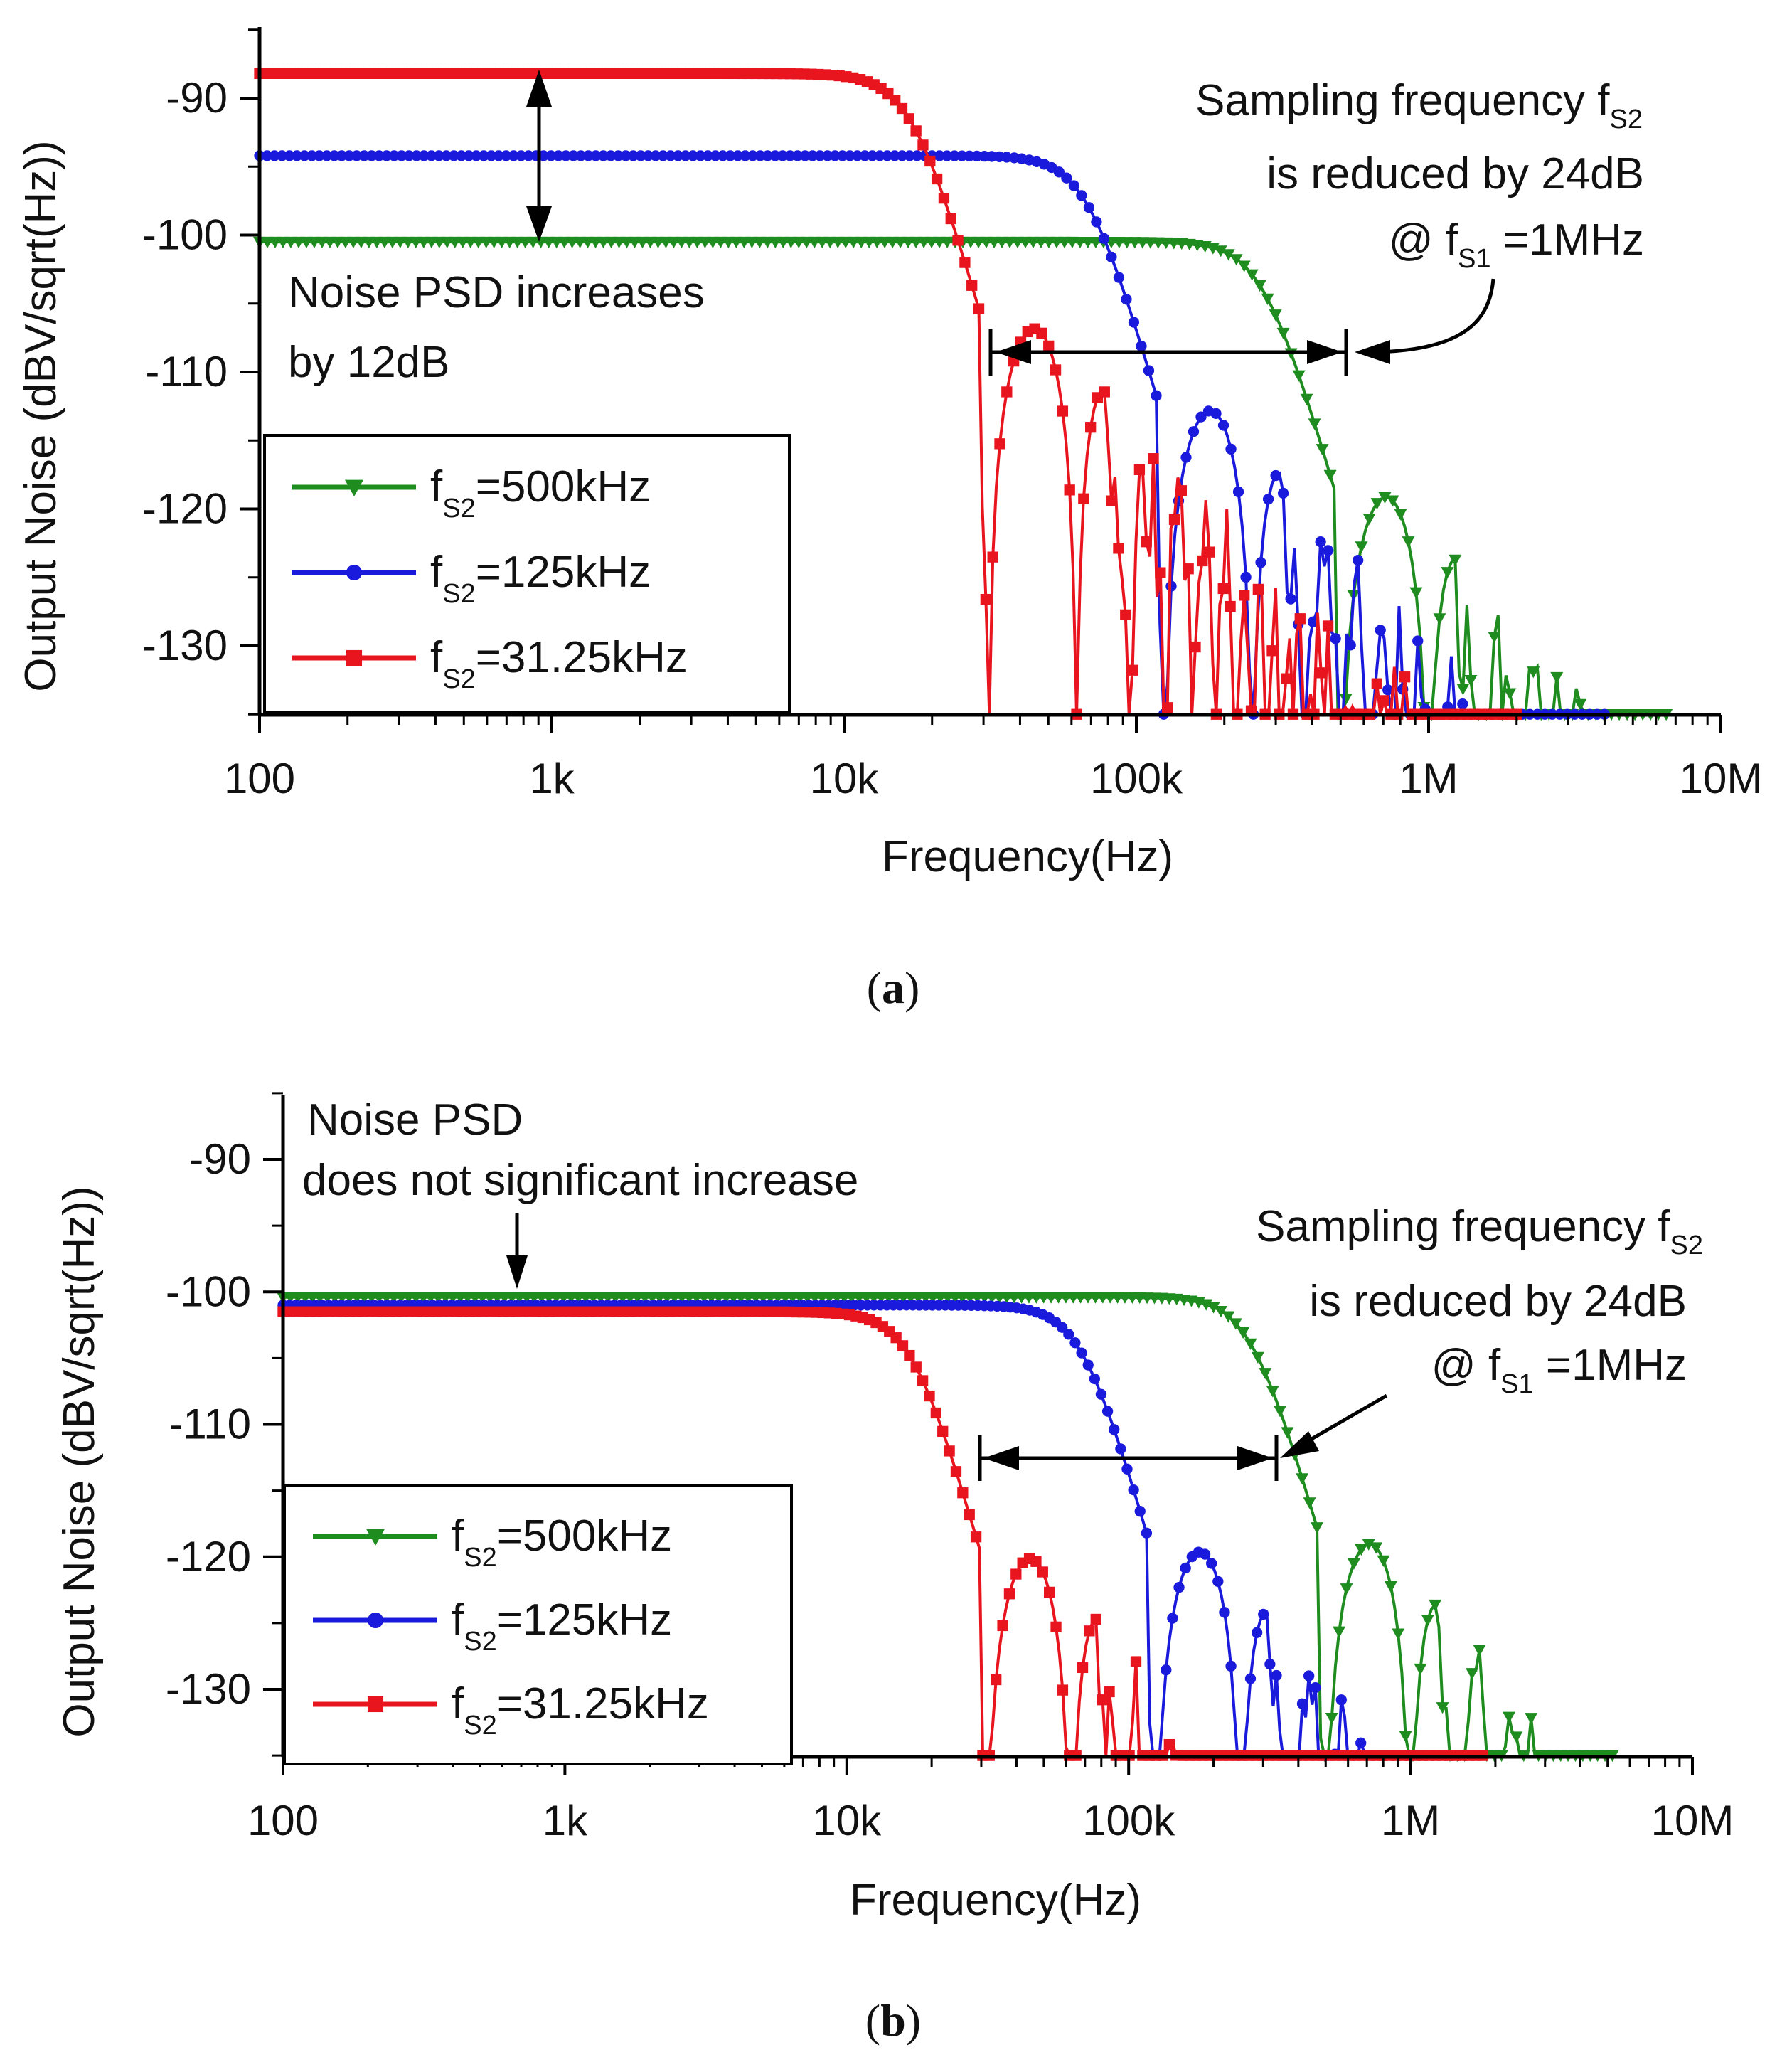 This screenshot has width=1787, height=2072. Describe the element at coordinates (259, 778) in the screenshot. I see `chart-a-xtick-label: 100` at that location.